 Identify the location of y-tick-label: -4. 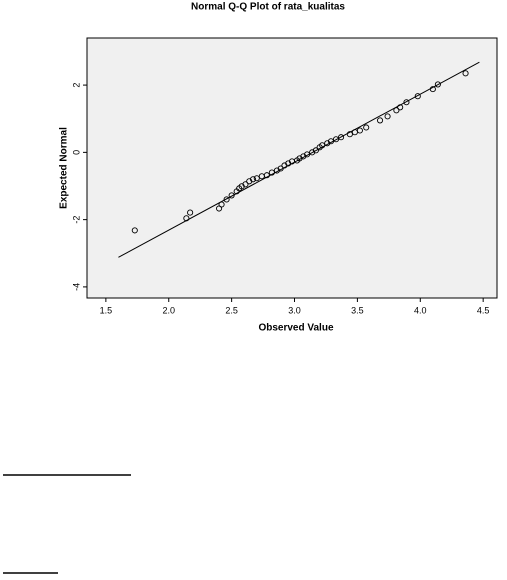
(76, 287).